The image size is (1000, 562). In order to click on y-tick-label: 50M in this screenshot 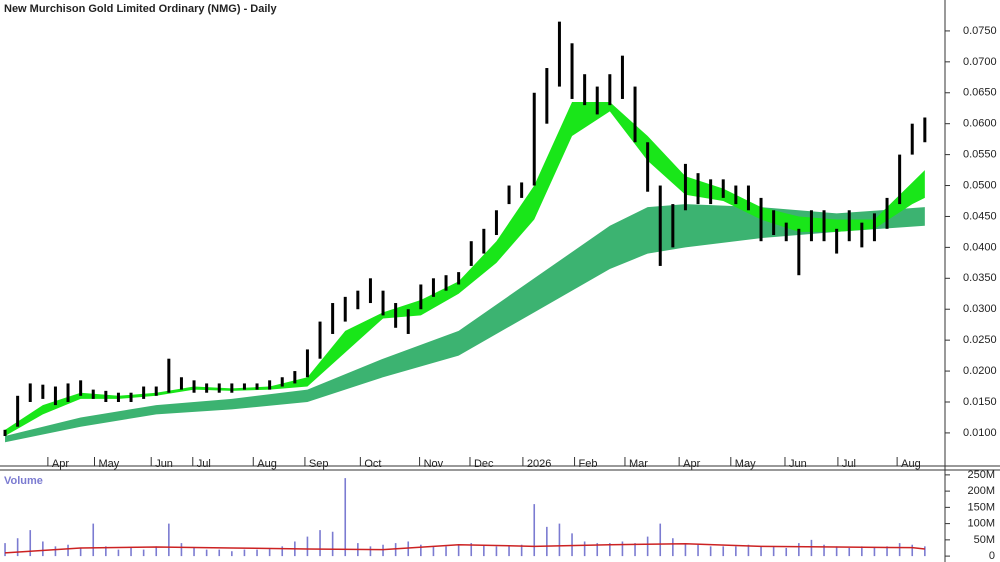, I will do `click(984, 540)`.